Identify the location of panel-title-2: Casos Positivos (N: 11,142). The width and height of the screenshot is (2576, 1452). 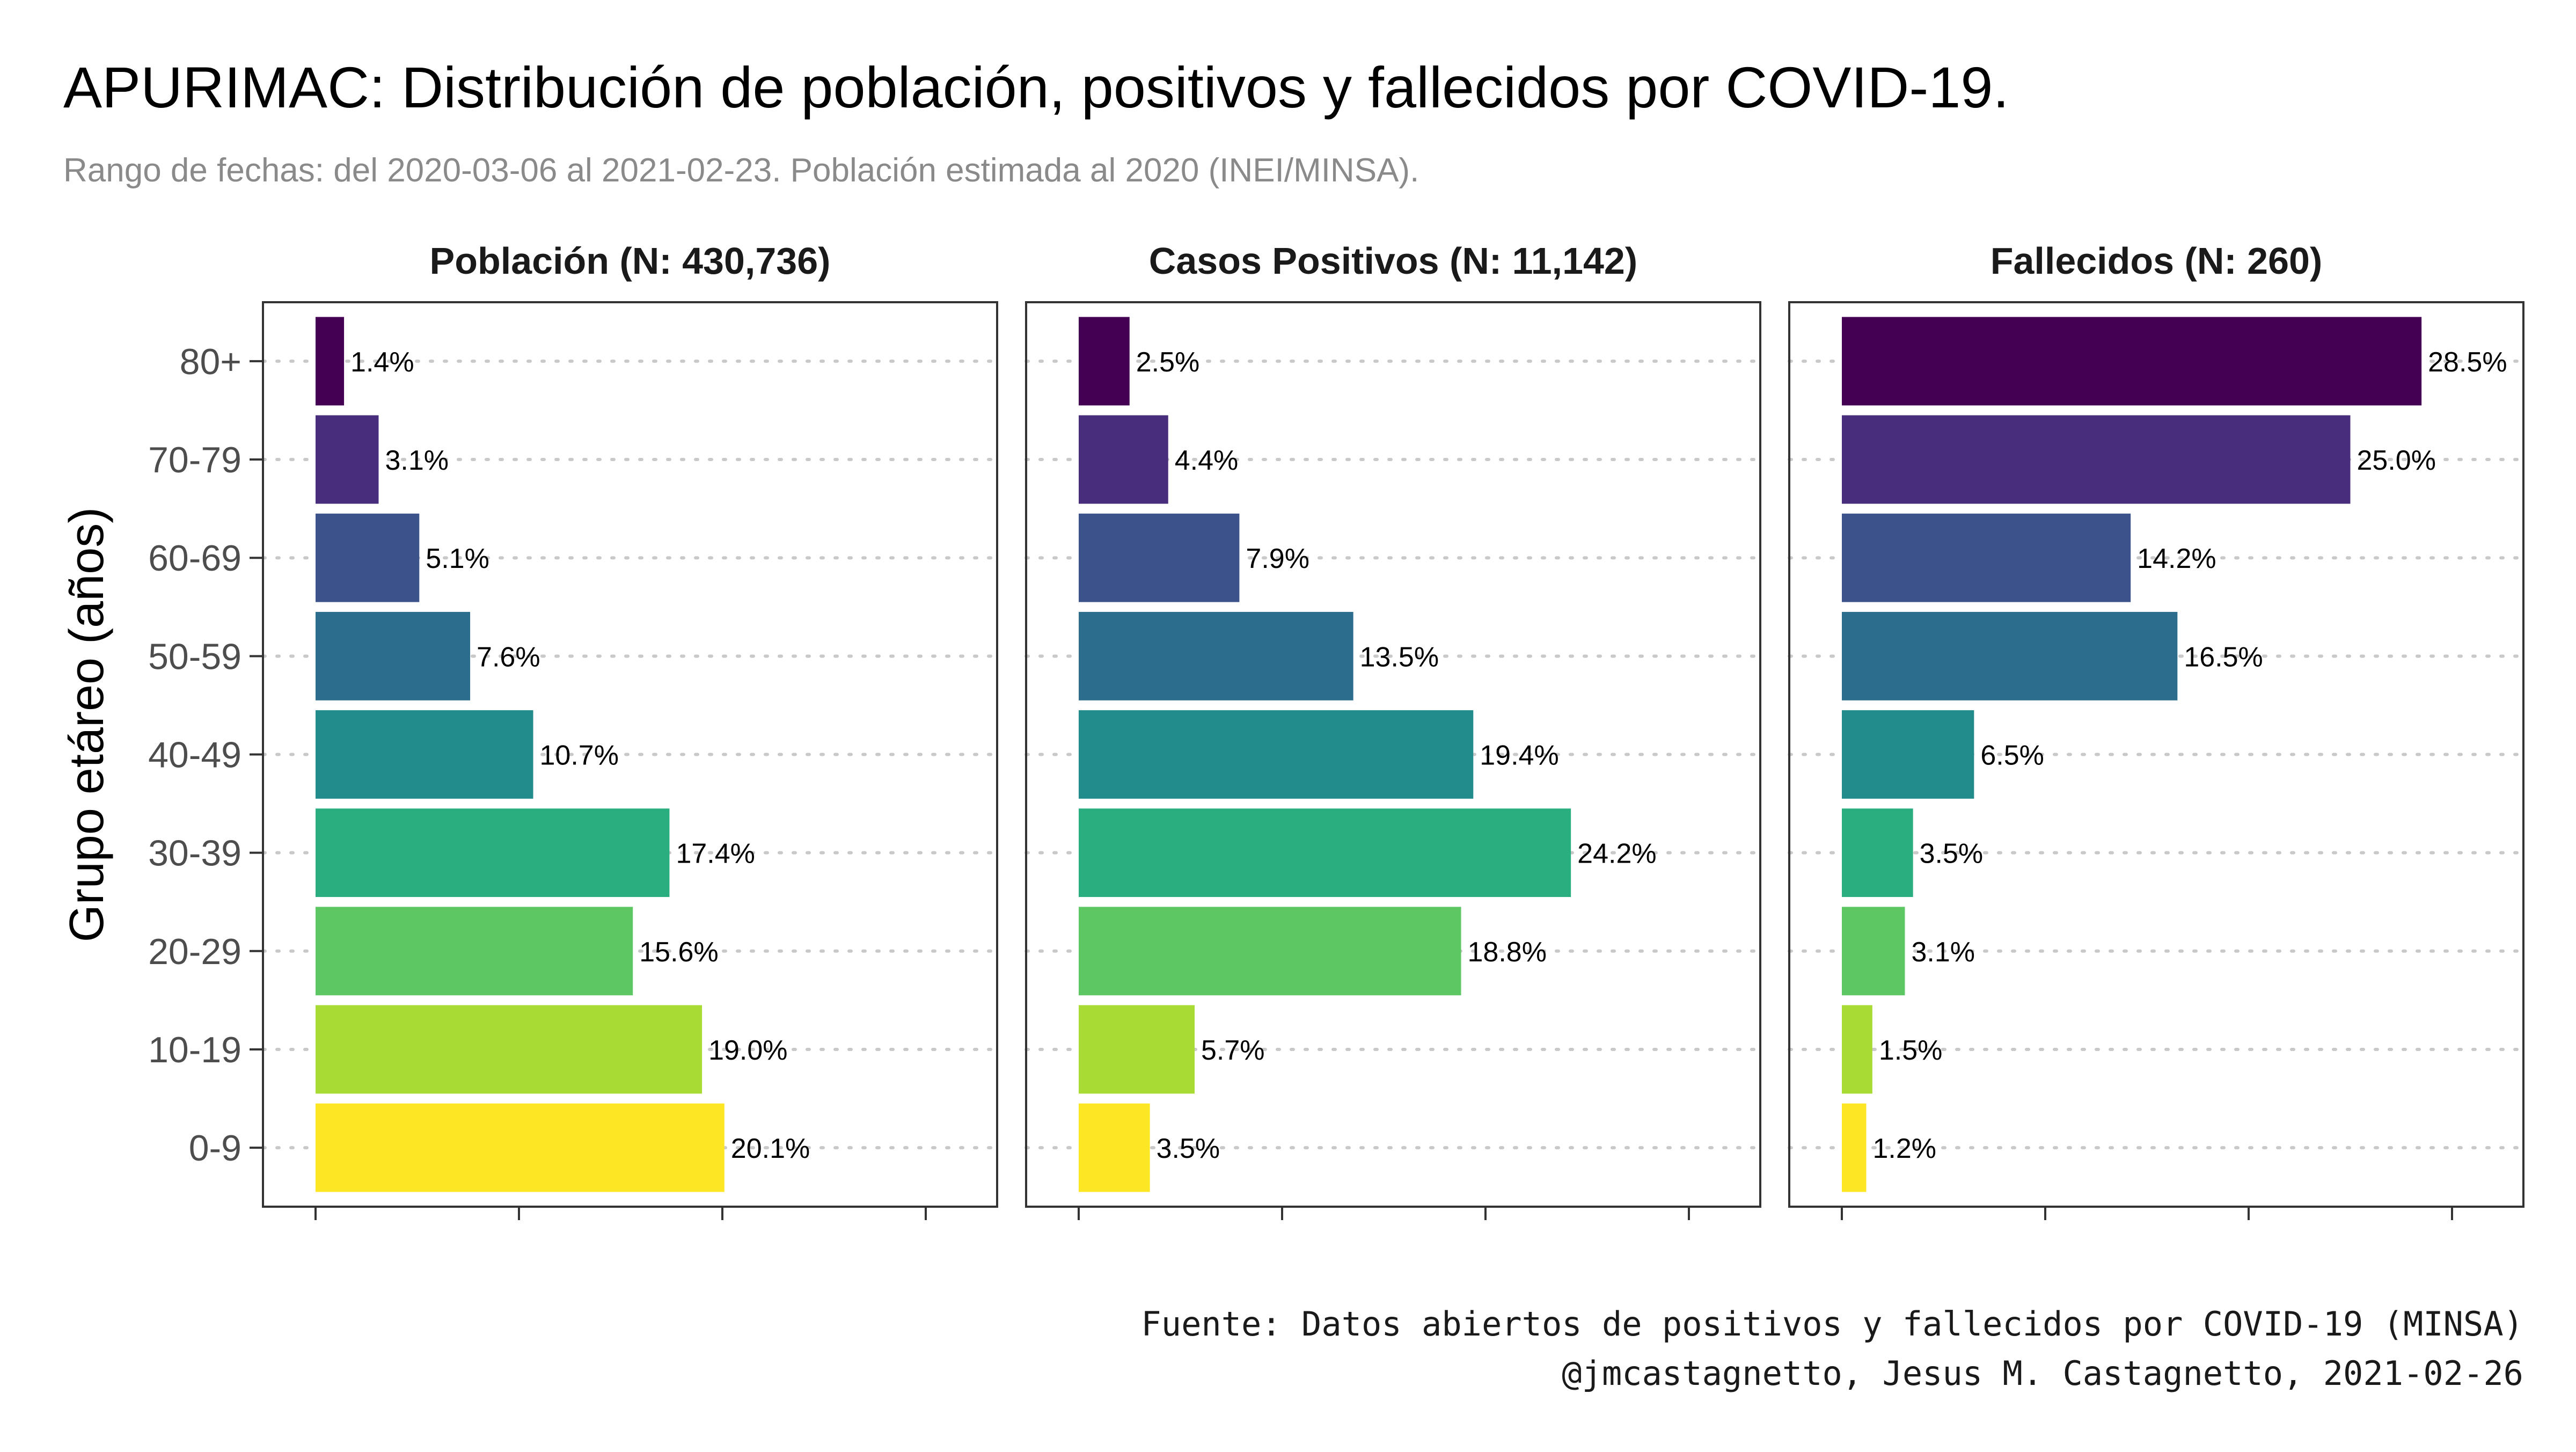
(1393, 261).